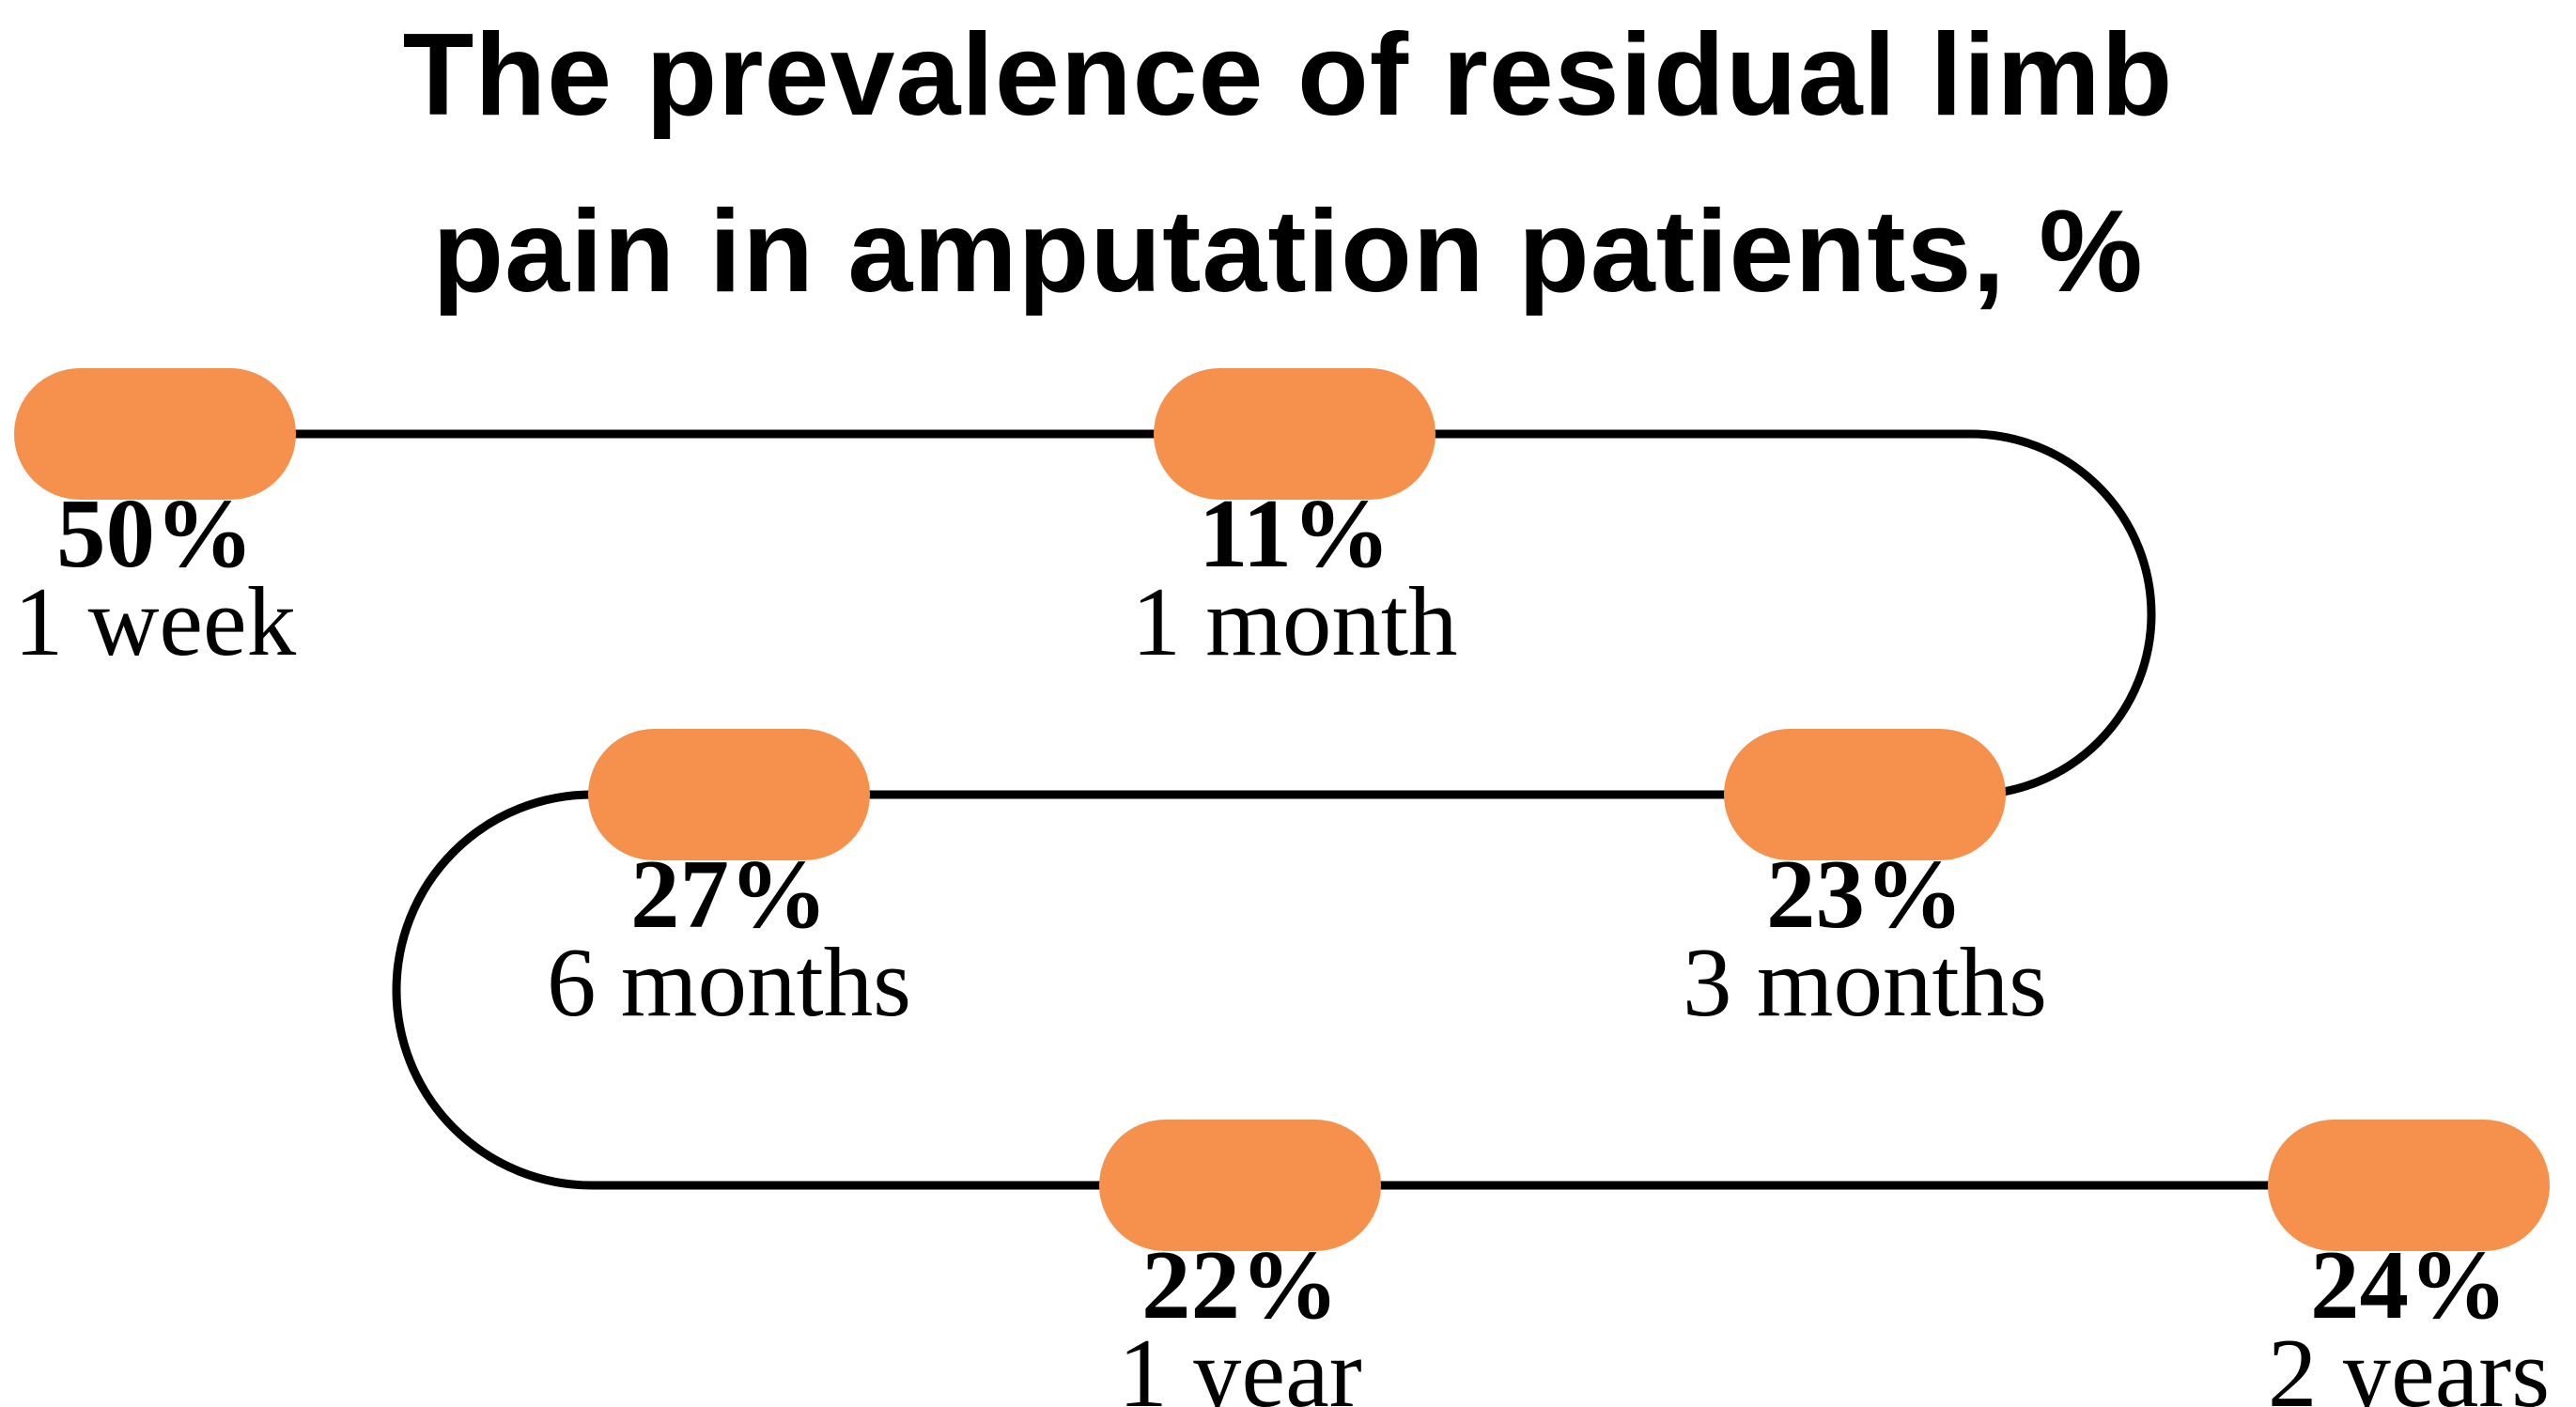 The height and width of the screenshot is (1407, 2576). I want to click on node-value-label: 23%, so click(1865, 894).